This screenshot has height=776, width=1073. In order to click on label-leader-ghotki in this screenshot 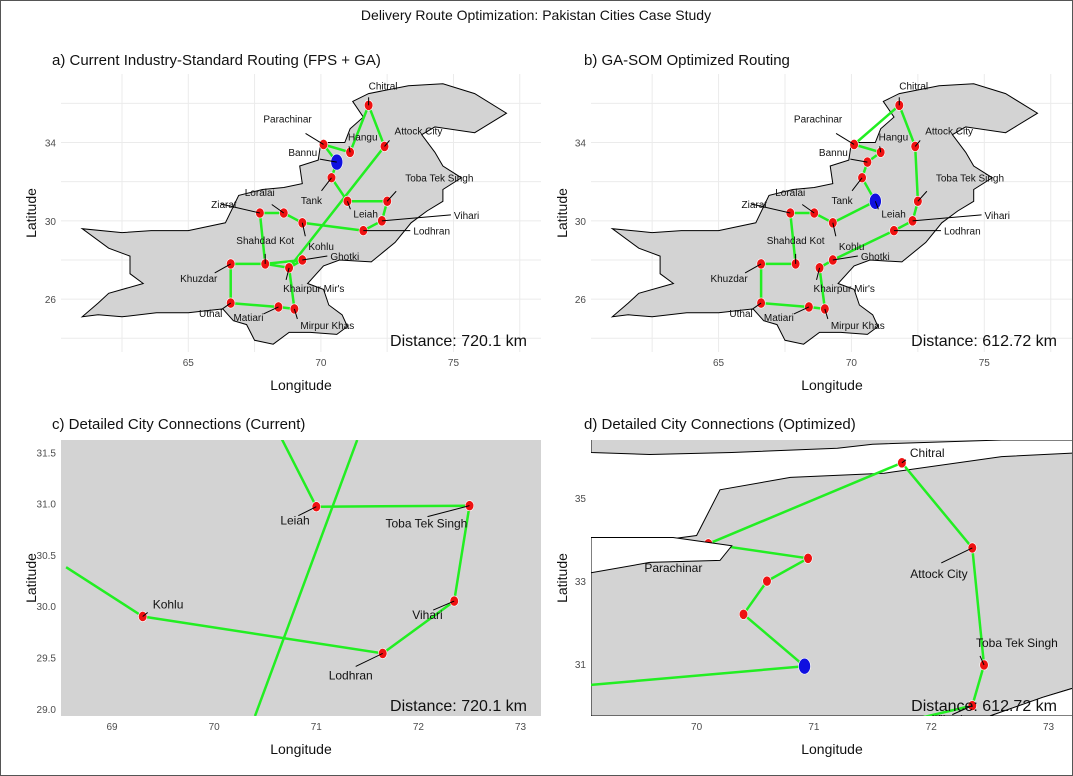, I will do `click(845, 258)`.